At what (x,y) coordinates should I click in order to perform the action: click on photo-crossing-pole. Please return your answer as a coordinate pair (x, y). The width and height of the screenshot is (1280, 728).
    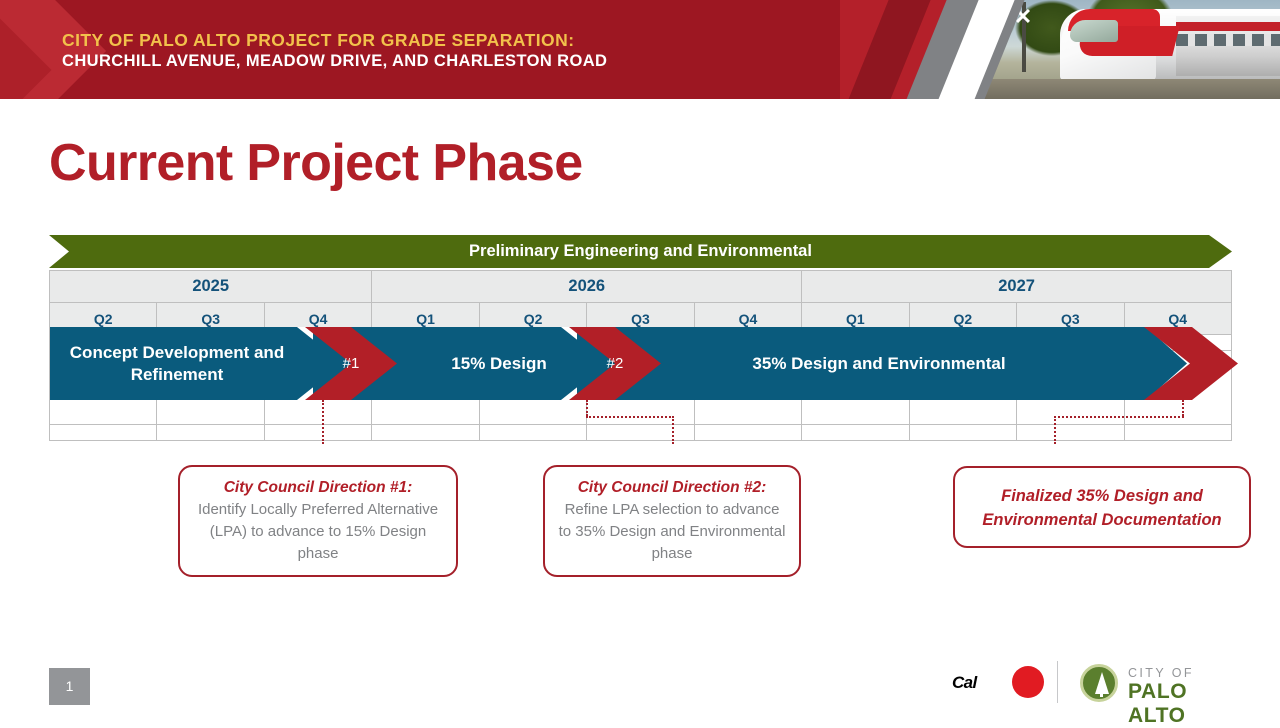
    Looking at the image, I should click on (1024, 37).